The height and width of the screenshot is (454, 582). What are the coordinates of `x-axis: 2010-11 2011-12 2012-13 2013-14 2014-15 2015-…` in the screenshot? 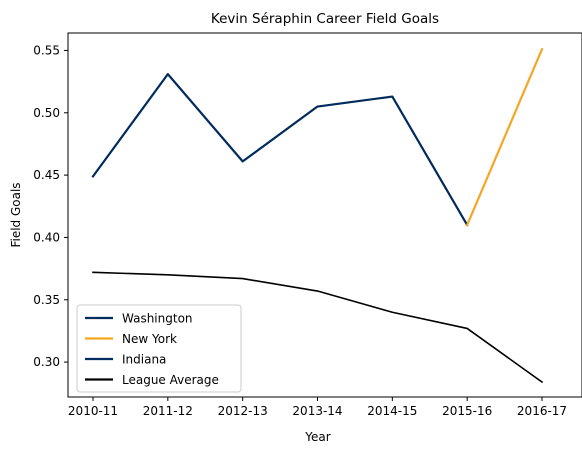 It's located at (317, 407).